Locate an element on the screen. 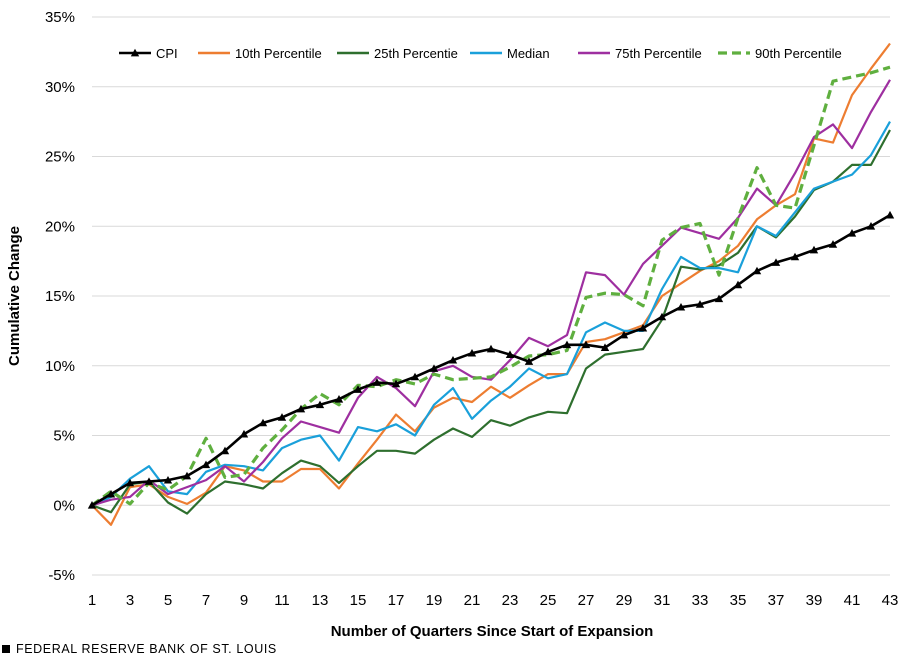 This screenshot has height=660, width=909. x-tick-label: 13 is located at coordinates (320, 600).